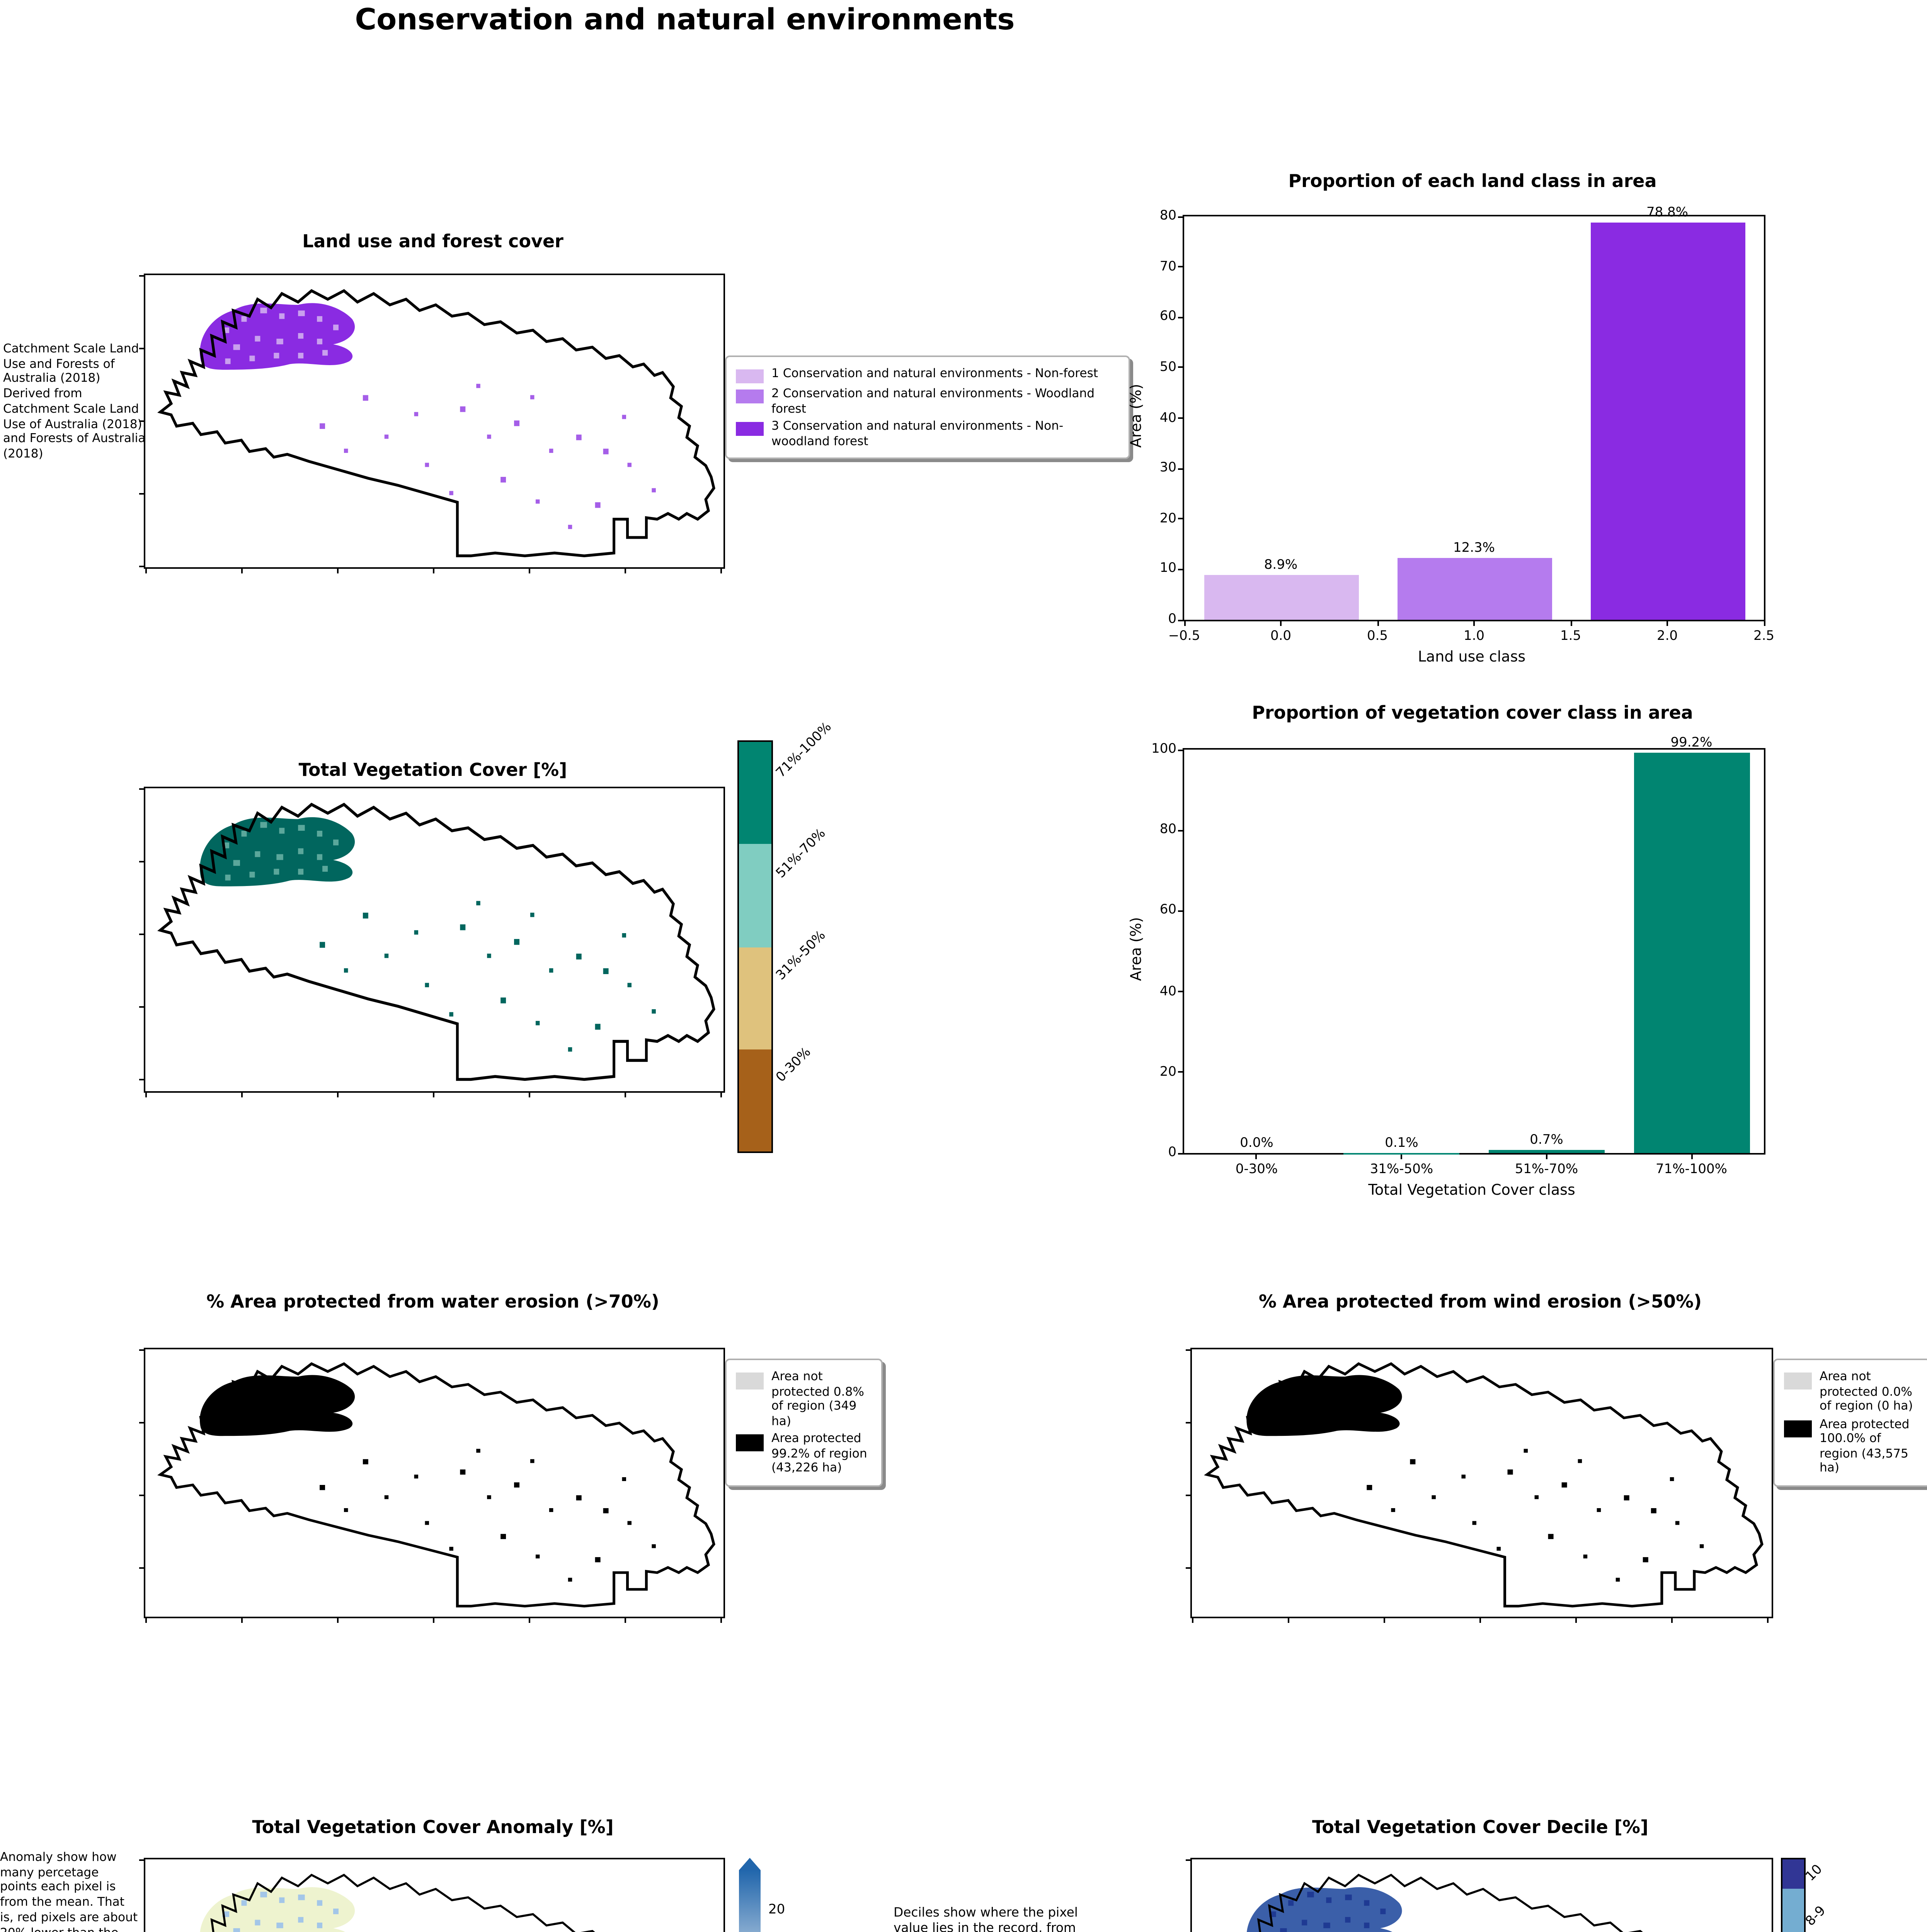 This screenshot has height=1932, width=1927. I want to click on barlabel: 78.8%, so click(1667, 213).